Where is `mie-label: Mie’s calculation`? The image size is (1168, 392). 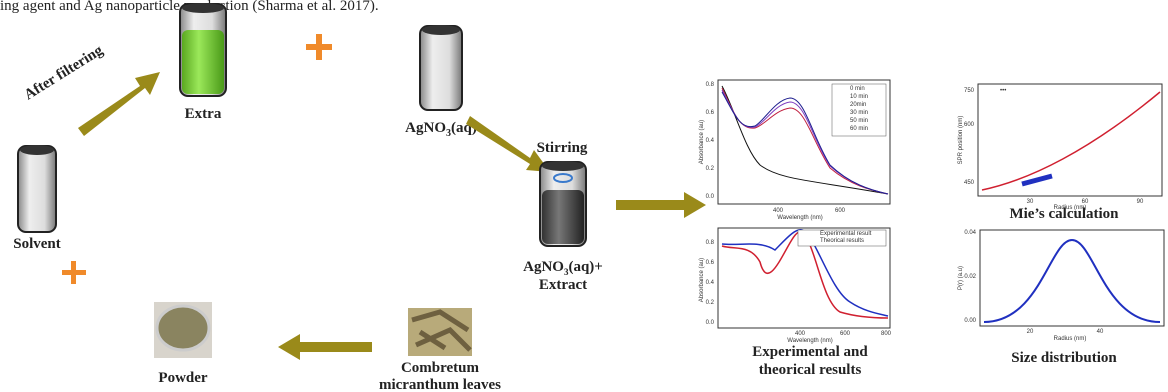
mie-label: Mie’s calculation is located at coordinates (1064, 214).